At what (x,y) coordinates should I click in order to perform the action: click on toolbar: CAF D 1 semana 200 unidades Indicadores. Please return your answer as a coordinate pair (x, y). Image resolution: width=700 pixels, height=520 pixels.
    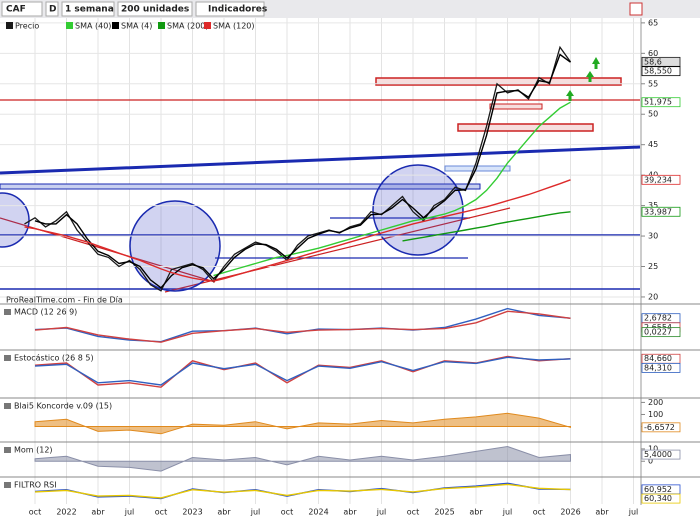
    Looking at the image, I should click on (350, 9).